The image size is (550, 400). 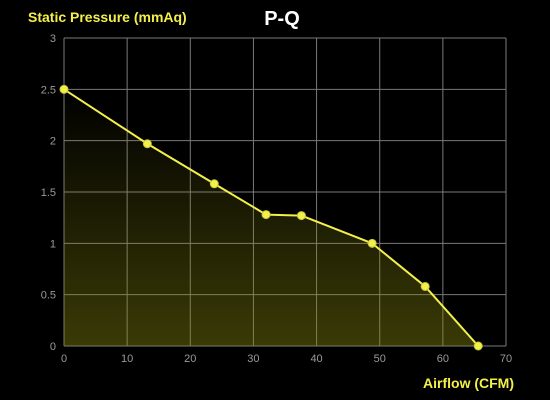 What do you see at coordinates (107, 17) in the screenshot?
I see `y-axis-label: Static Pressure (mmAq)` at bounding box center [107, 17].